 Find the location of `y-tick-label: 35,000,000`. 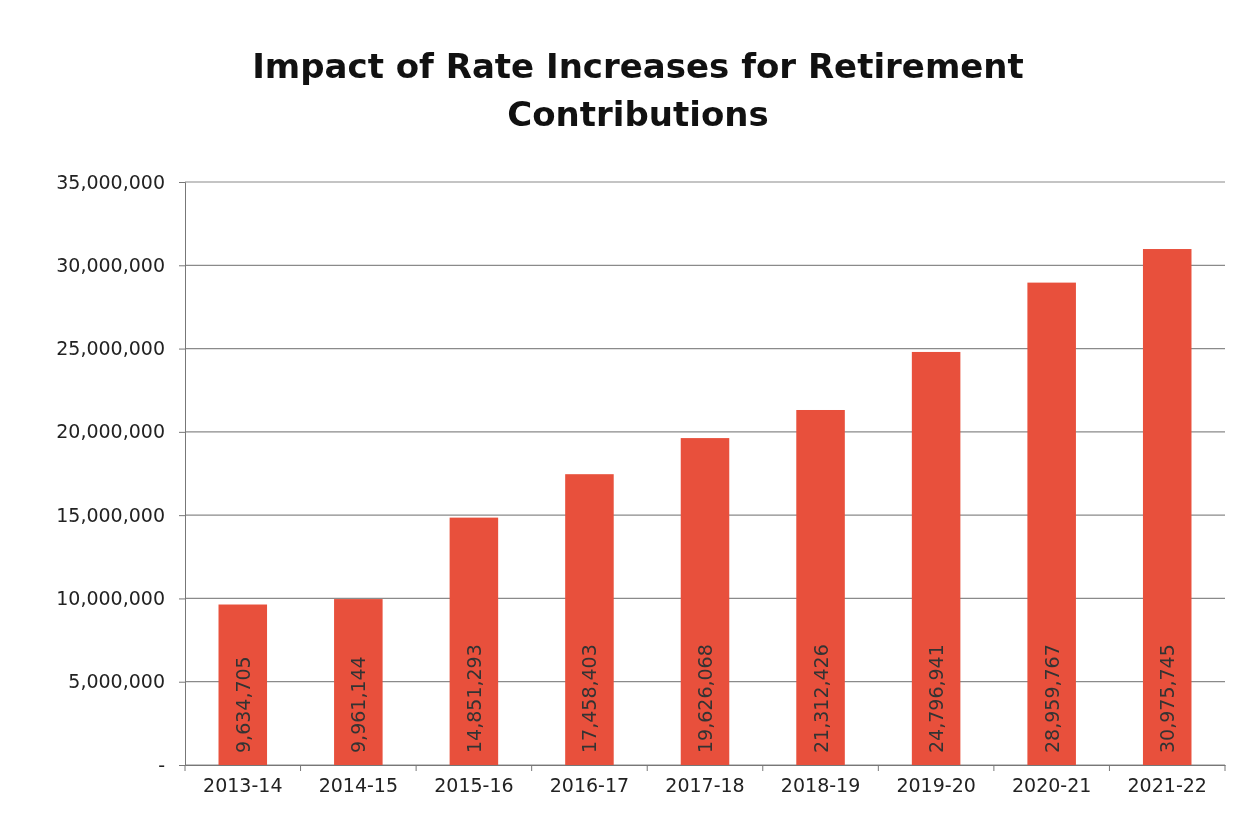

y-tick-label: 35,000,000 is located at coordinates (110, 181).